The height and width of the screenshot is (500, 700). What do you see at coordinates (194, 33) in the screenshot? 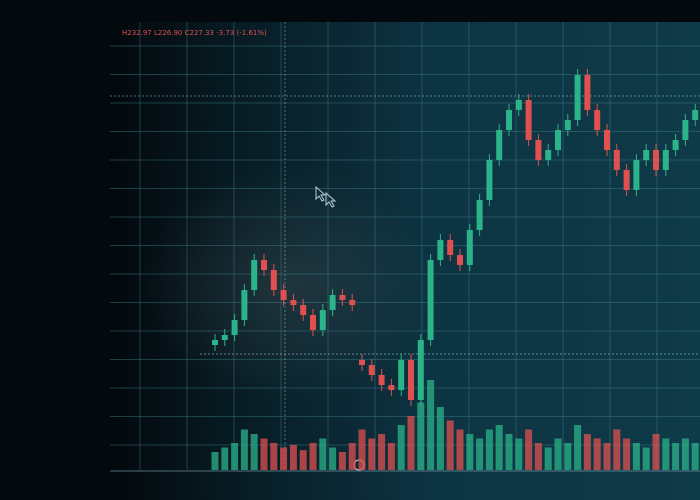
I see `ohlc-label: H232.97 L226.90 C227.33 -3.73 (-1.61%)` at bounding box center [194, 33].